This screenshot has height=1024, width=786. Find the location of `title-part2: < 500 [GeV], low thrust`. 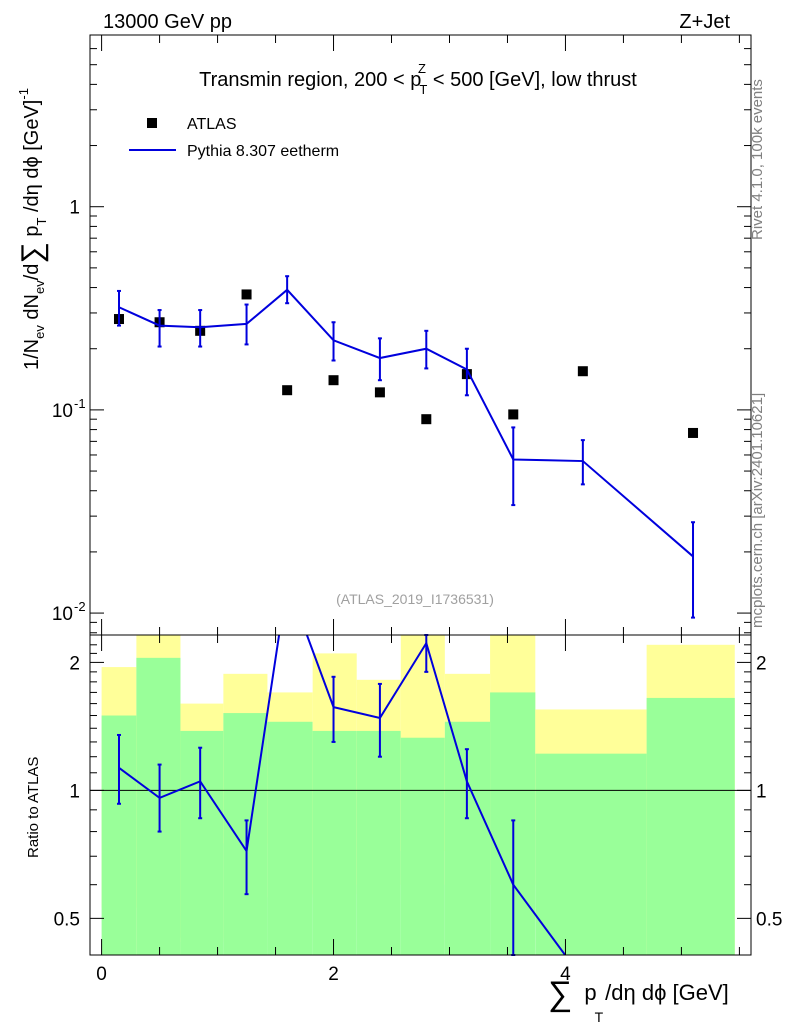

title-part2: < 500 [GeV], low thrust is located at coordinates (532, 80).